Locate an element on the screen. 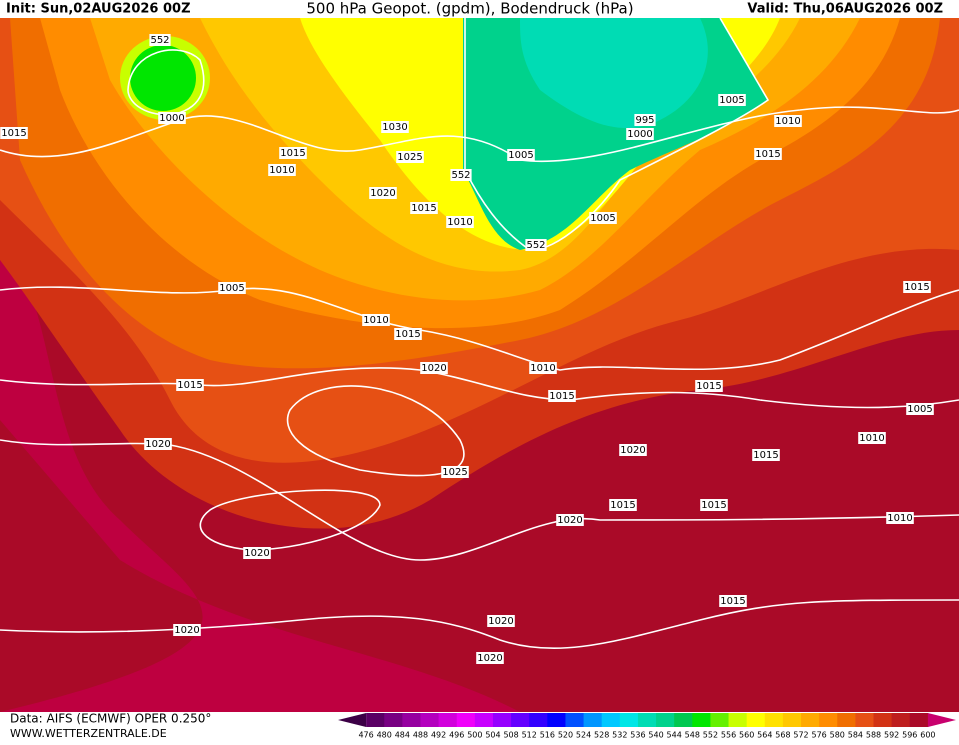 Image resolution: width=959 pixels, height=745 pixels. scale-label: 560 is located at coordinates (746, 735).